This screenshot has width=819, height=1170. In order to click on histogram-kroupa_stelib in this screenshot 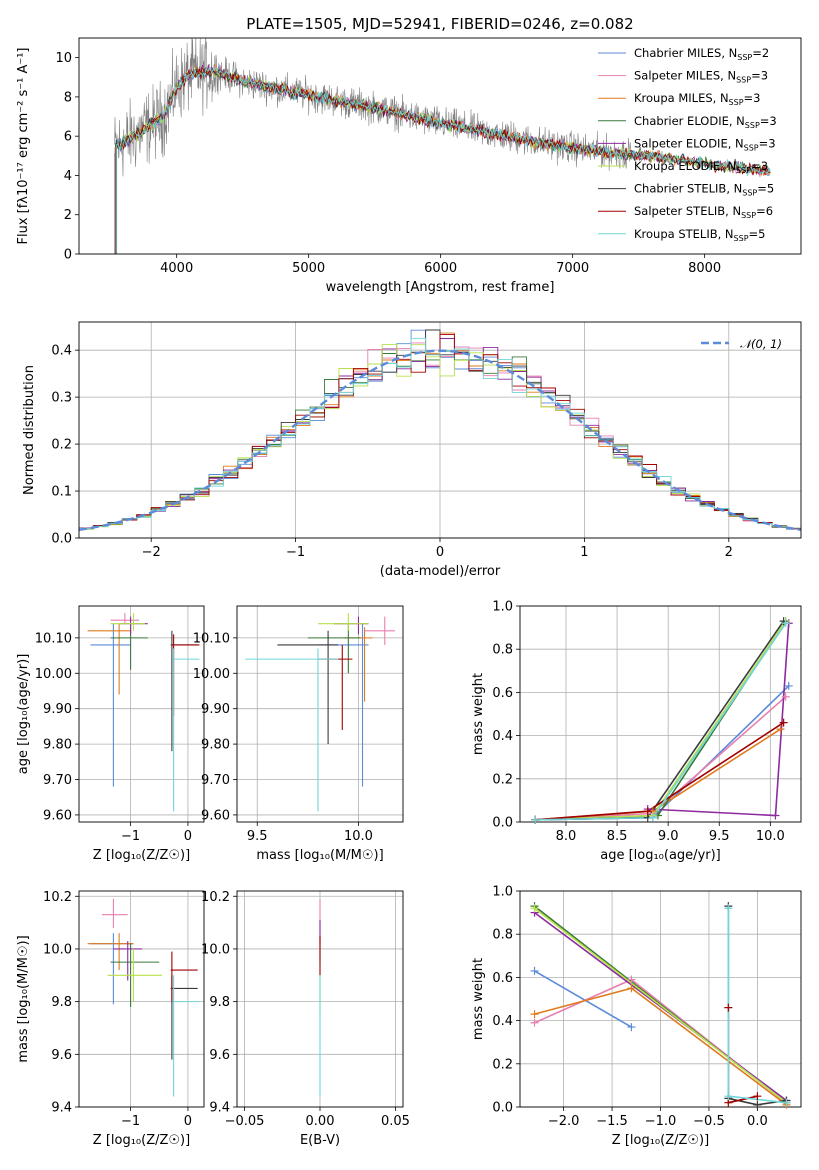, I will do `click(440, 433)`.